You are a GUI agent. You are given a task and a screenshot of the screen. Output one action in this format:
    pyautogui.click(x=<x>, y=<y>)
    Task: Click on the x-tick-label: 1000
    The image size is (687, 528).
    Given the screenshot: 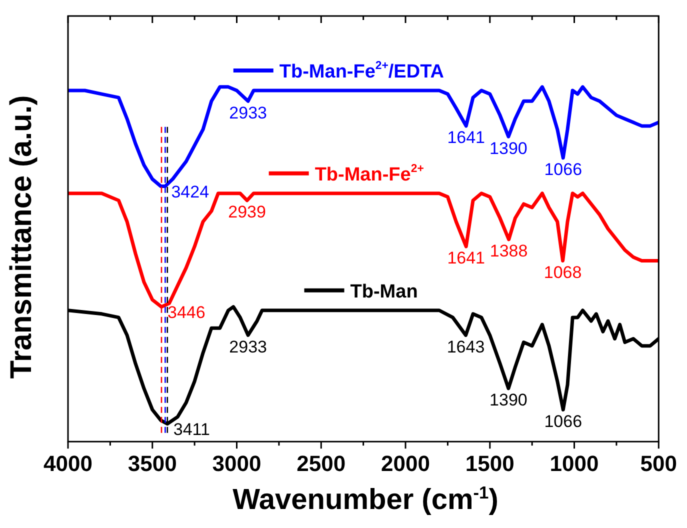 What is the action you would take?
    pyautogui.click(x=574, y=463)
    